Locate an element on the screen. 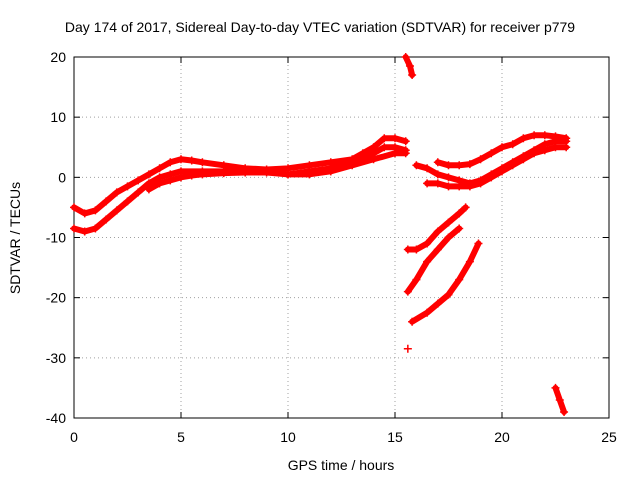  x-tick-label: 15 is located at coordinates (395, 437).